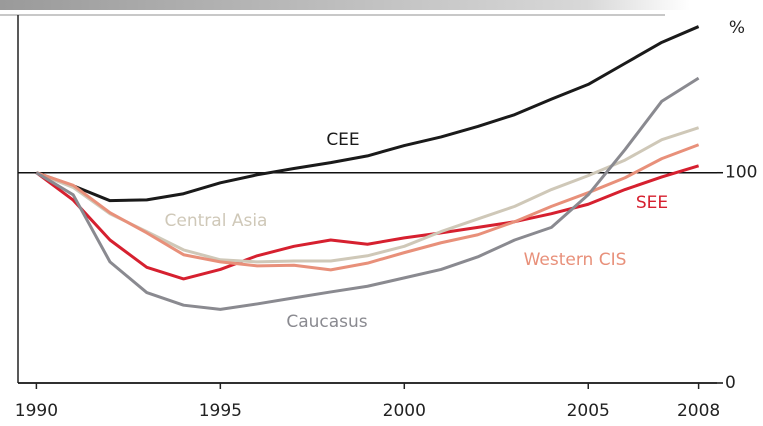 Image resolution: width=763 pixels, height=426 pixels. What do you see at coordinates (326, 322) in the screenshot?
I see `series-label: Caucasus` at bounding box center [326, 322].